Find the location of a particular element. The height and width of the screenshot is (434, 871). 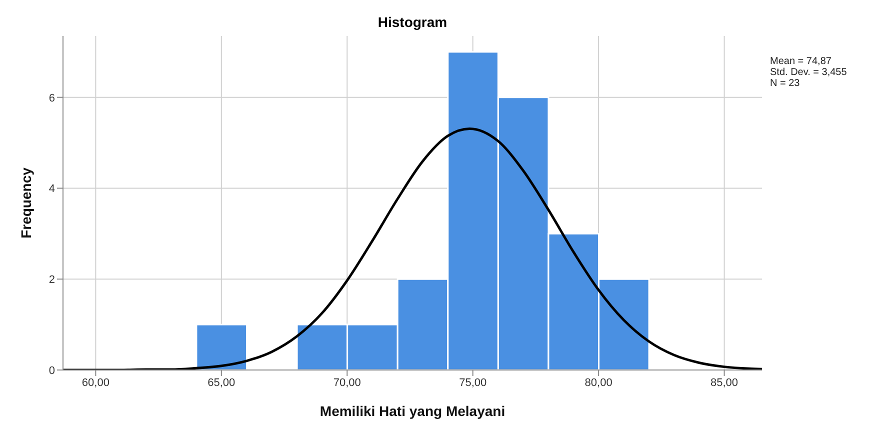

x-tick-label: 80,00 is located at coordinates (598, 382).